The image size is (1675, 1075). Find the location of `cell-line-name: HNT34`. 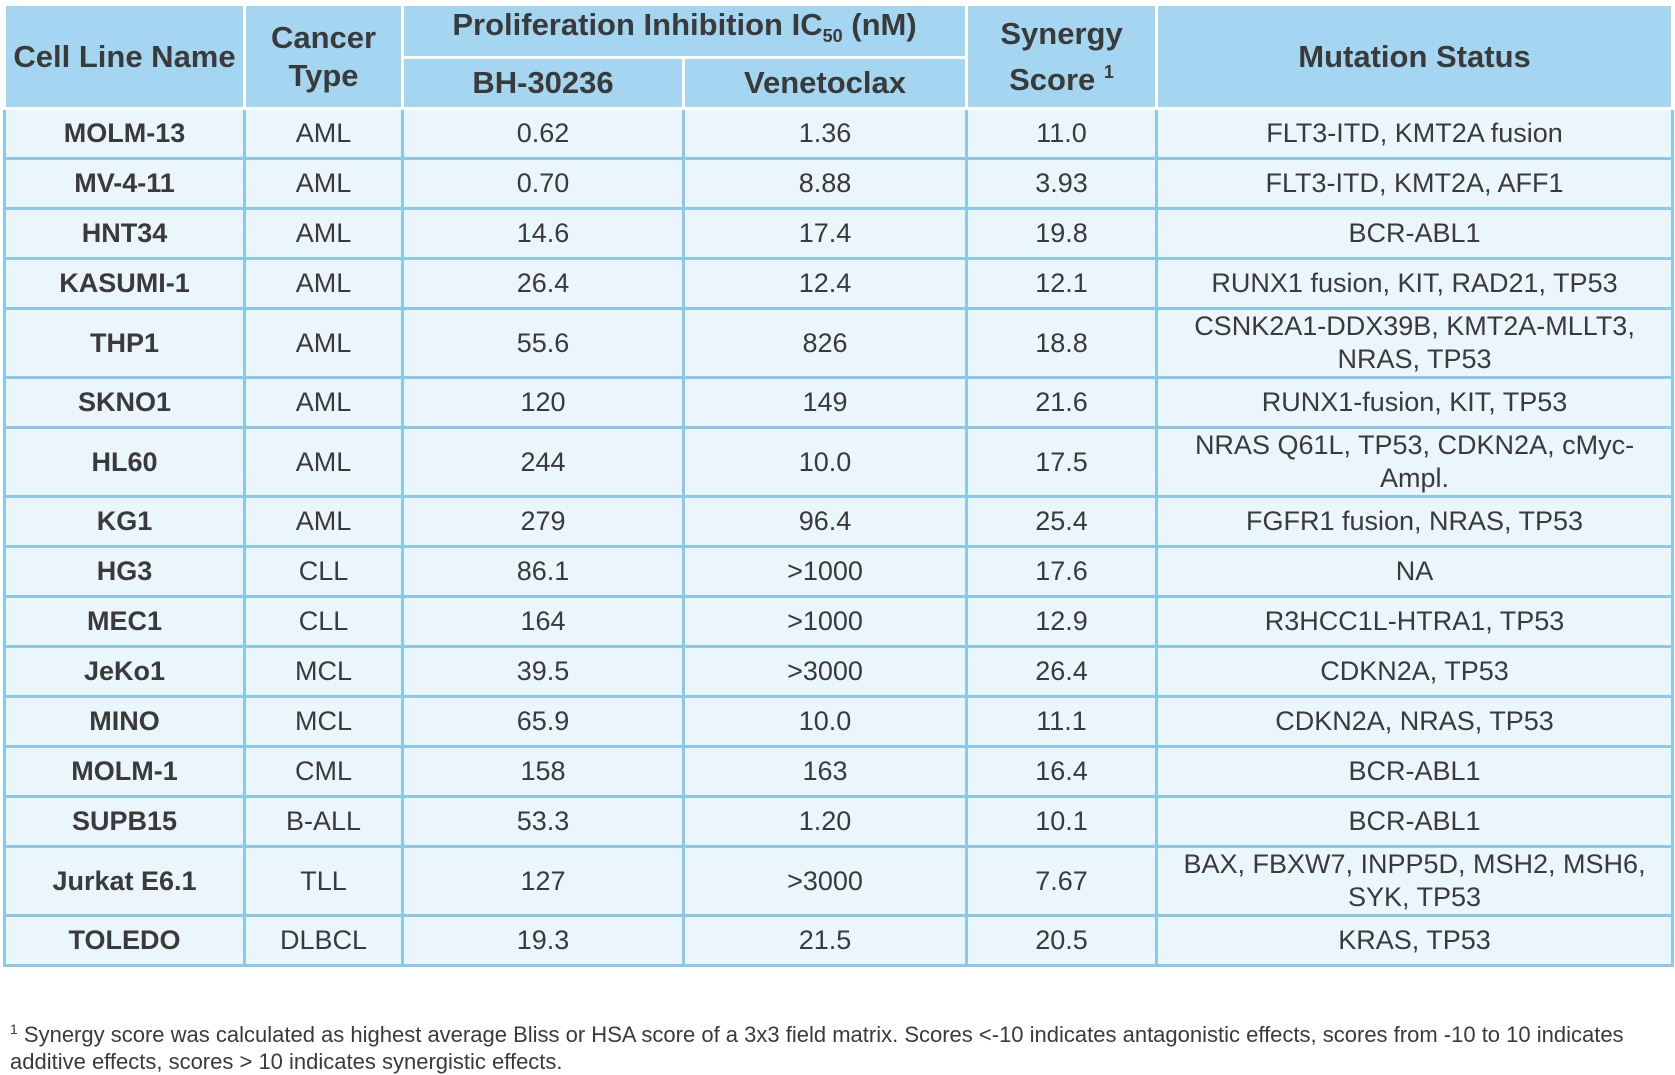

cell-line-name: HNT34 is located at coordinates (124, 233).